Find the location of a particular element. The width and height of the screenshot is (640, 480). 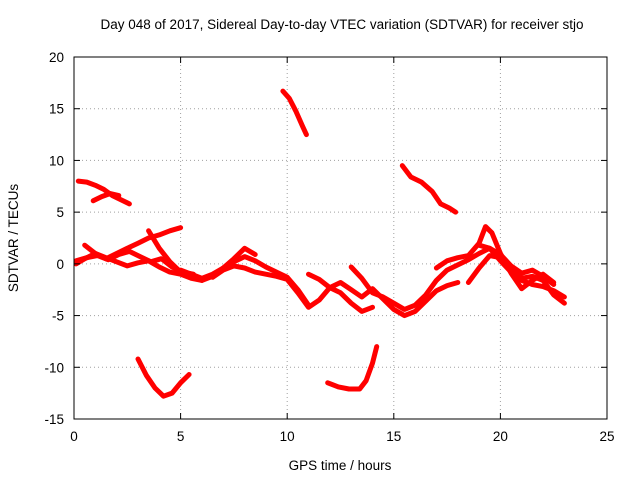

y-tick-label: 20 is located at coordinates (56, 57).